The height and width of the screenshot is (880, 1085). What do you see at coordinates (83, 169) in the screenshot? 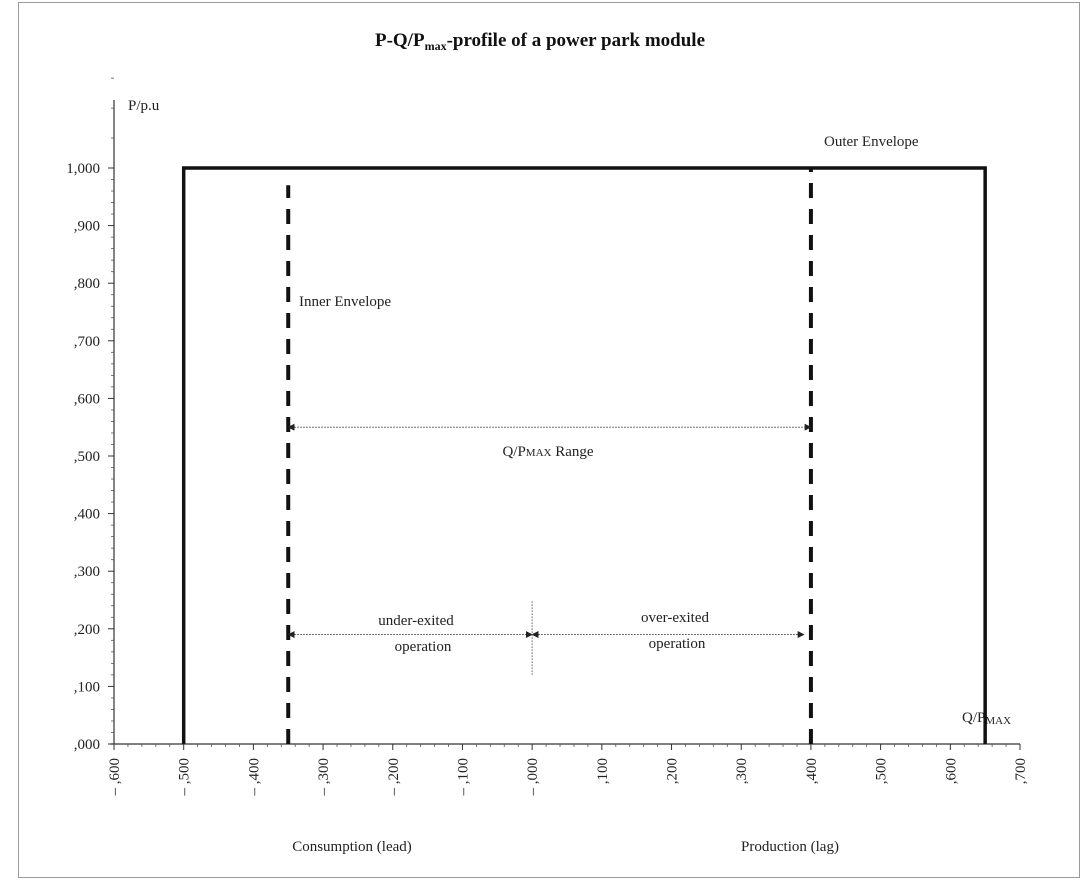
I see `y-tick-label: 1,000` at bounding box center [83, 169].